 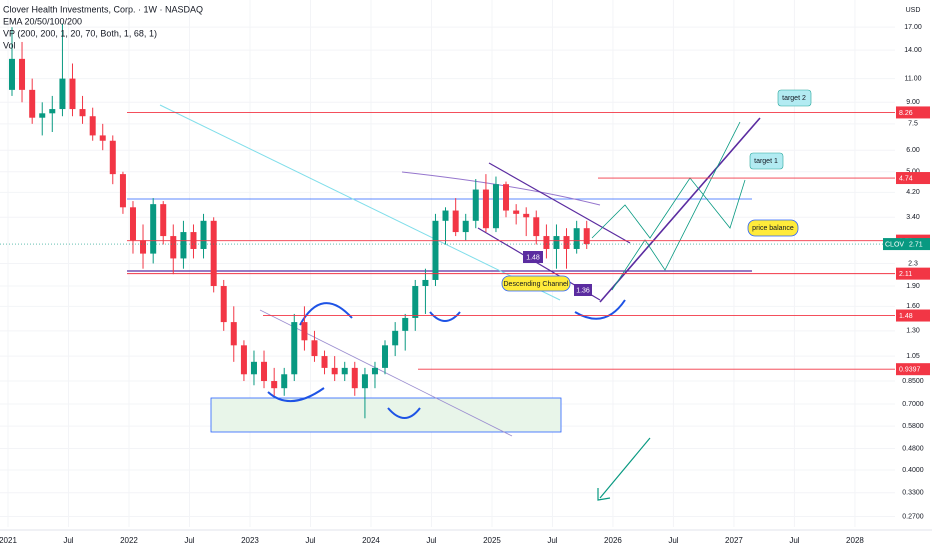 What do you see at coordinates (906, 316) in the screenshot?
I see `level-label: 1.48` at bounding box center [906, 316].